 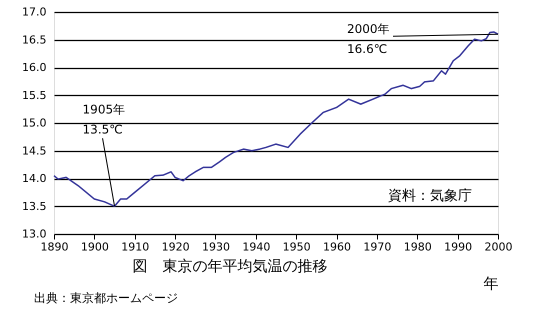 What do you see at coordinates (176, 247) in the screenshot?
I see `x-tick-label: 1920` at bounding box center [176, 247].